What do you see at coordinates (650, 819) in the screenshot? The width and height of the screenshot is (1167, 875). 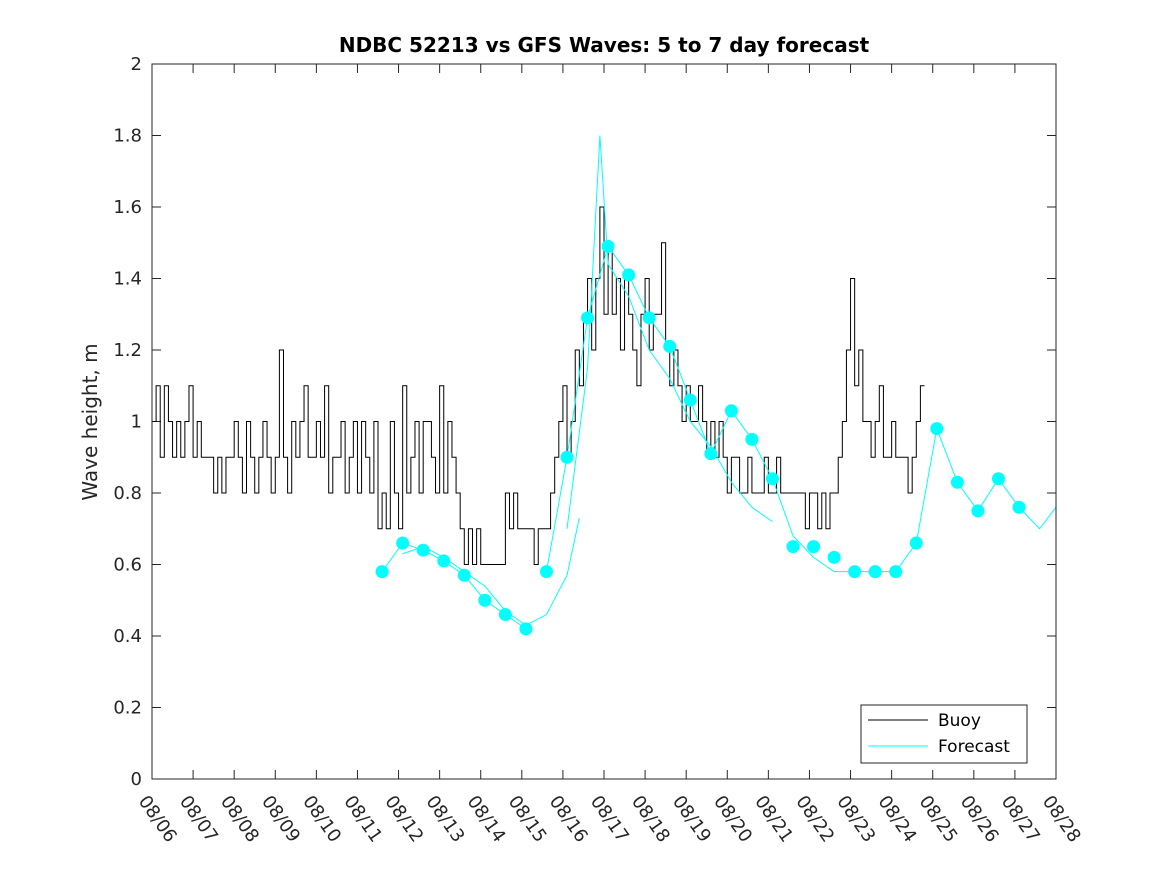 I see `x-tick-label: 08/18` at bounding box center [650, 819].